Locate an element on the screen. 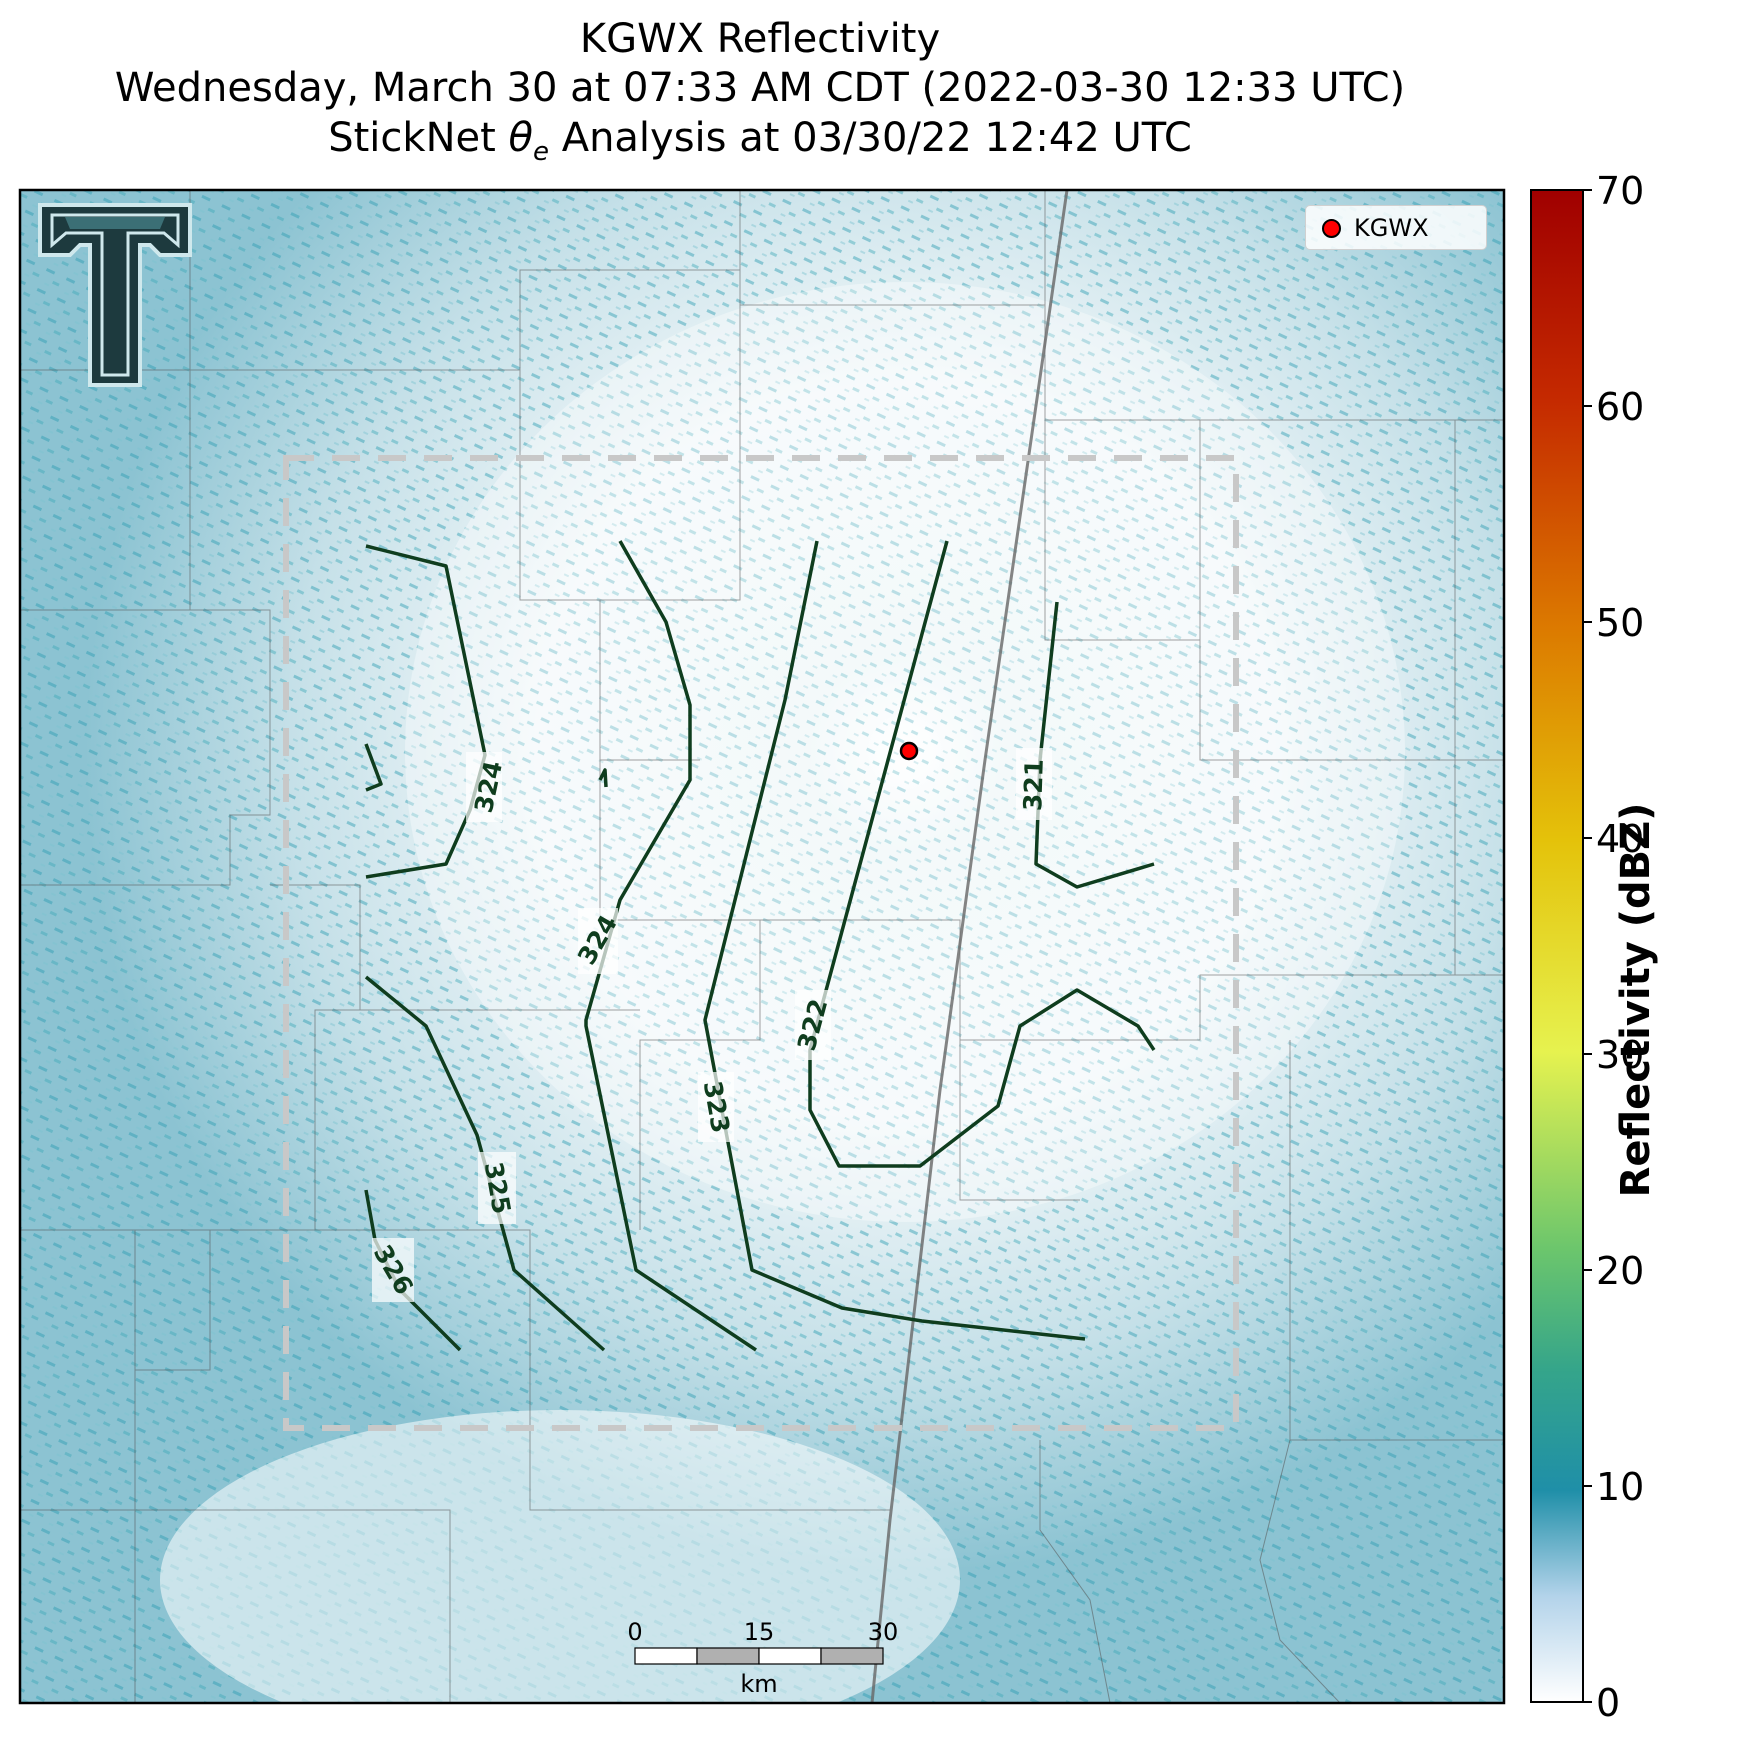  legend: KGWX is located at coordinates (1396, 227).